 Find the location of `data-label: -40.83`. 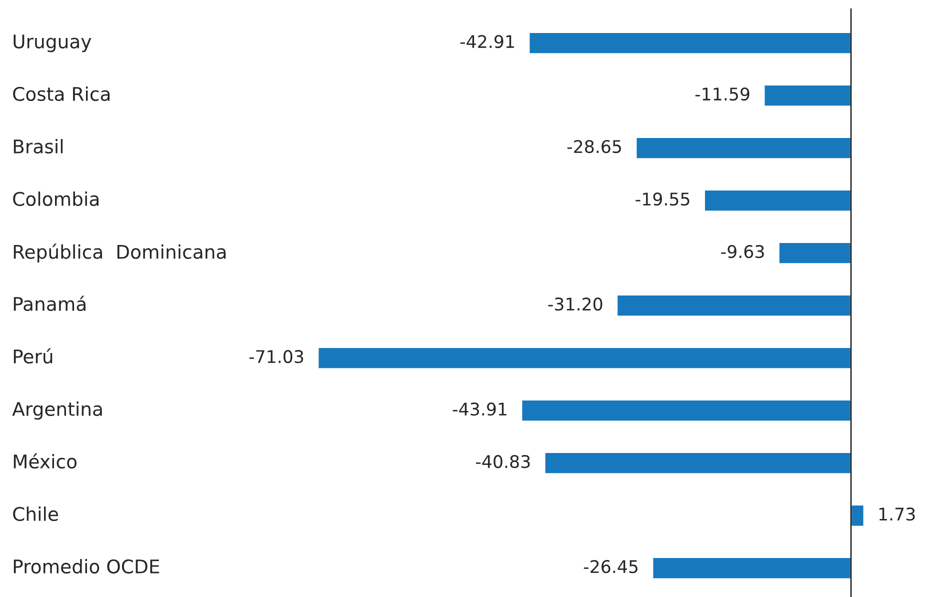

data-label: -40.83 is located at coordinates (503, 461).